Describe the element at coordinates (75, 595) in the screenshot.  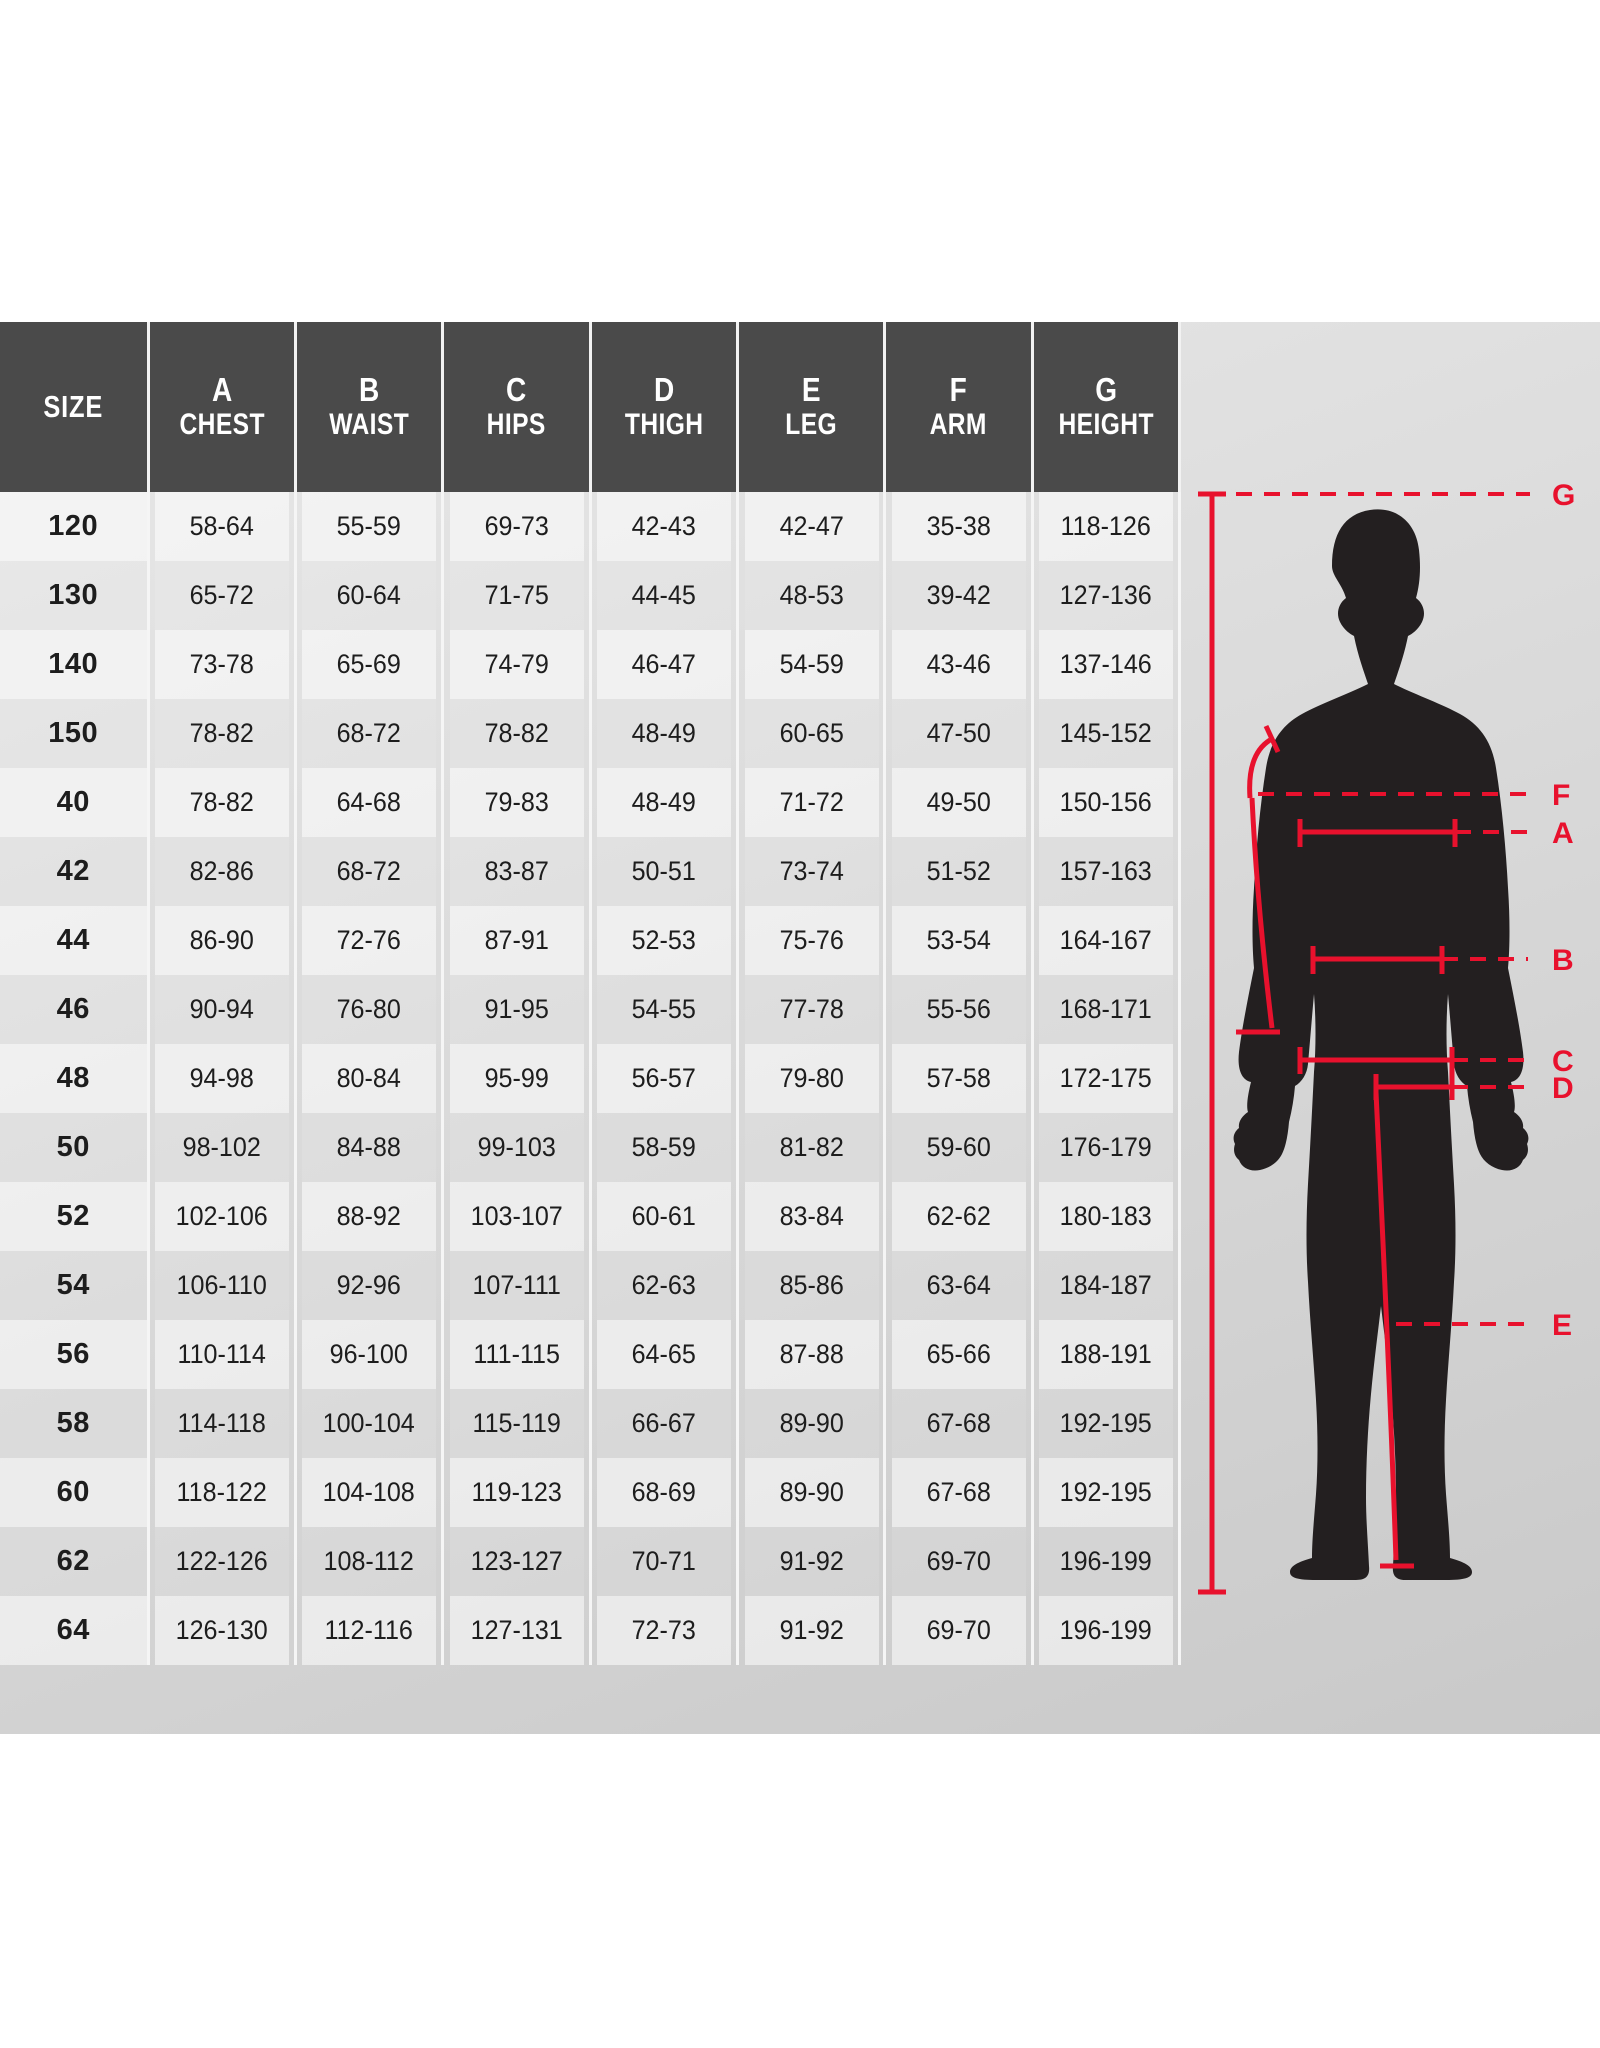
I see `cell-size: 130` at that location.